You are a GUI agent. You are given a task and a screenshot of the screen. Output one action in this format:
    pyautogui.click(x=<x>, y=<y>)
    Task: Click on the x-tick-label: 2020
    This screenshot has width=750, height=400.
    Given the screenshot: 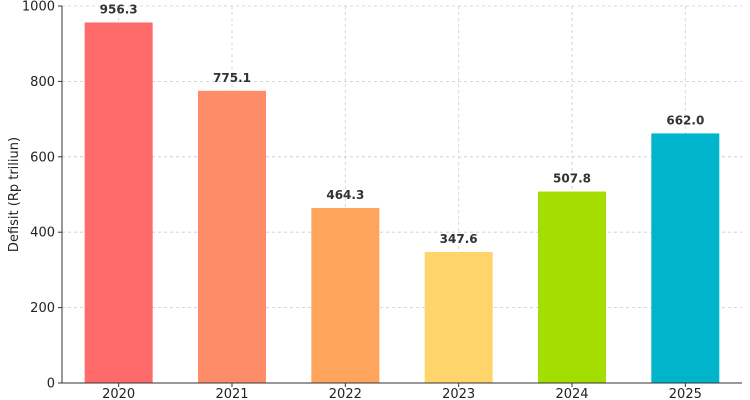 What is the action you would take?
    pyautogui.click(x=118, y=393)
    